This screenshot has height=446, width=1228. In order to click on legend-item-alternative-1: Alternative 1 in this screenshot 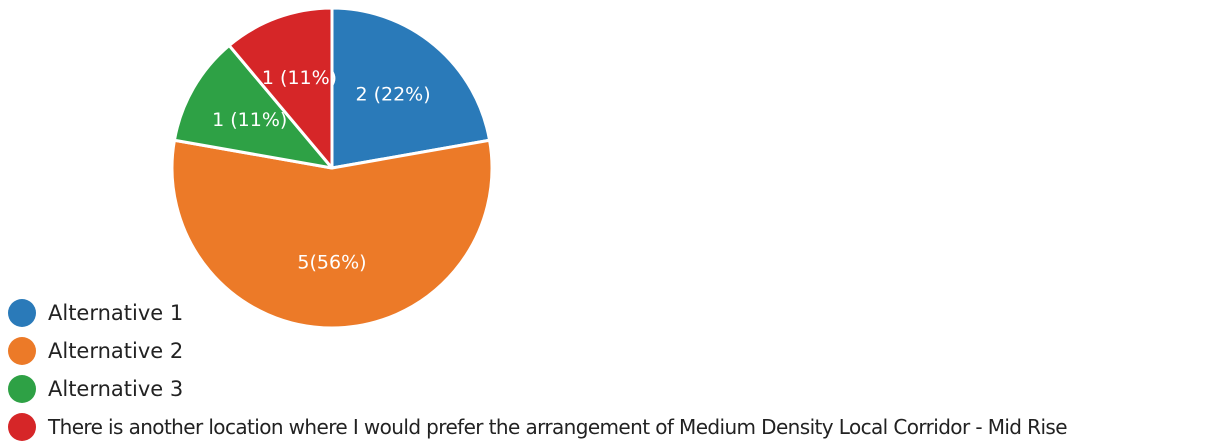, I will do `click(617, 313)`.